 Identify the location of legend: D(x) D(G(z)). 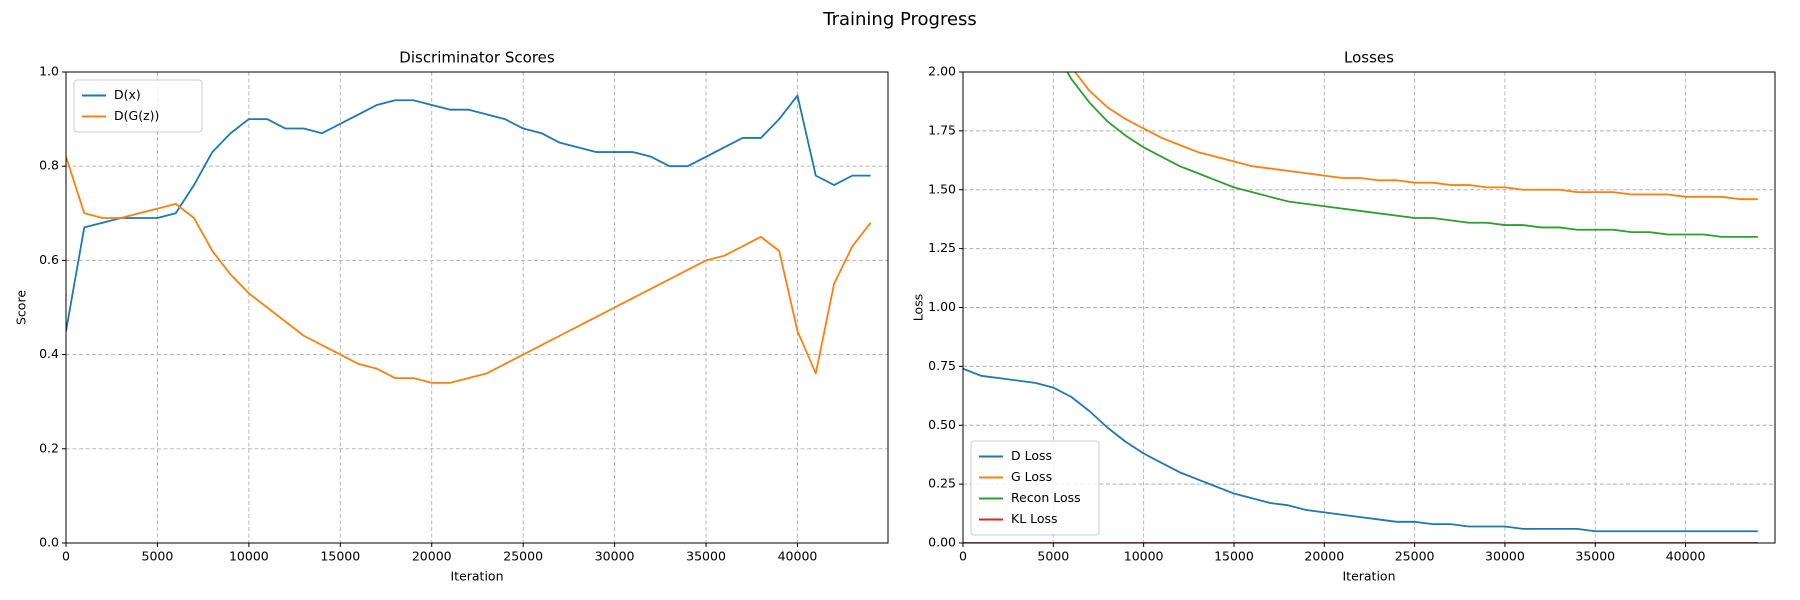
(138, 106).